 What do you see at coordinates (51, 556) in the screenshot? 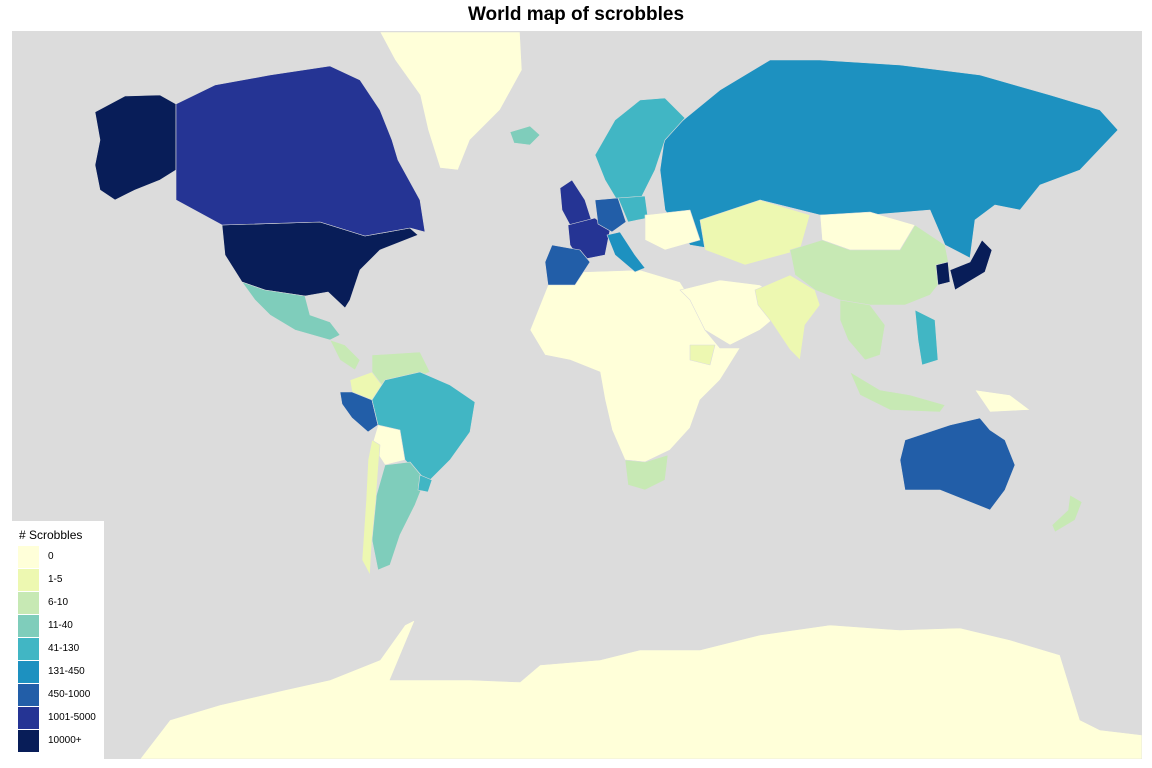
I see `legend-label: 0` at bounding box center [51, 556].